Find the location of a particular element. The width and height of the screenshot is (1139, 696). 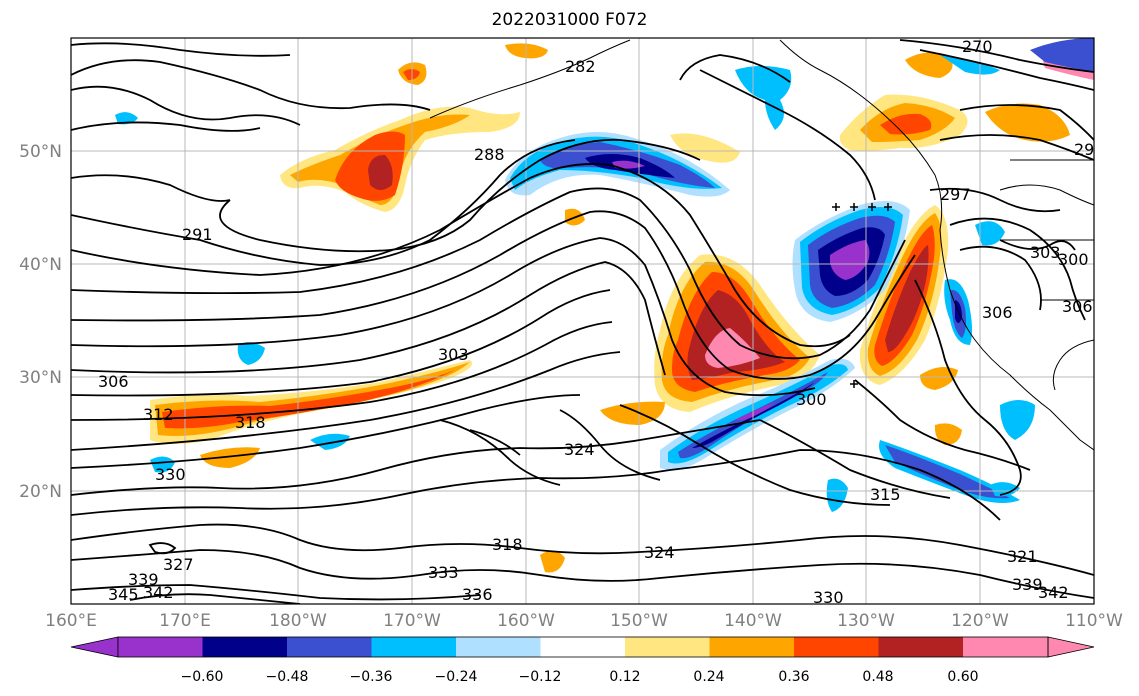

lon-label: 140°W is located at coordinates (753, 621).